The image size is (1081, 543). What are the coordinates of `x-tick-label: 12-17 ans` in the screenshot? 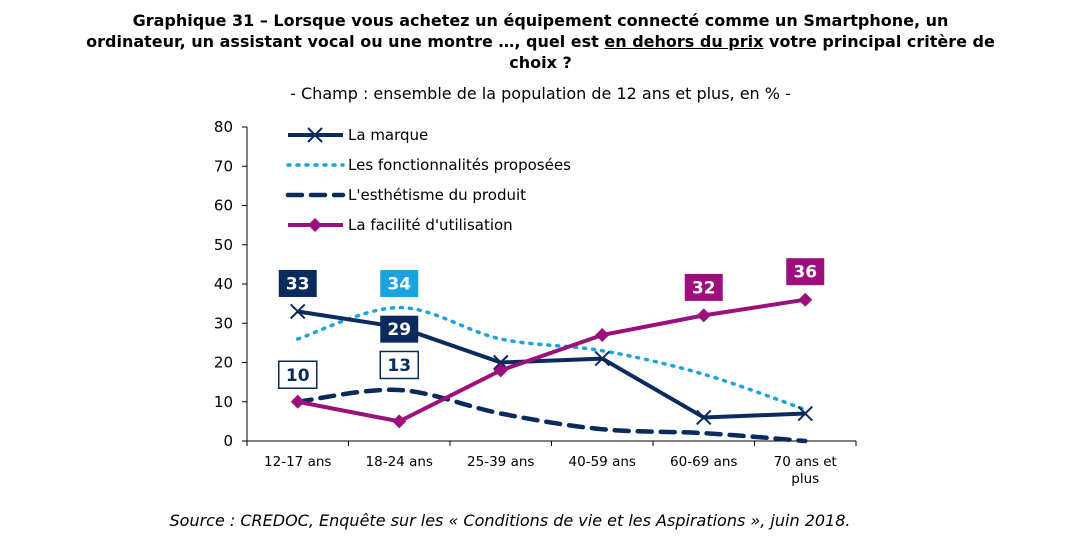 It's located at (297, 462).